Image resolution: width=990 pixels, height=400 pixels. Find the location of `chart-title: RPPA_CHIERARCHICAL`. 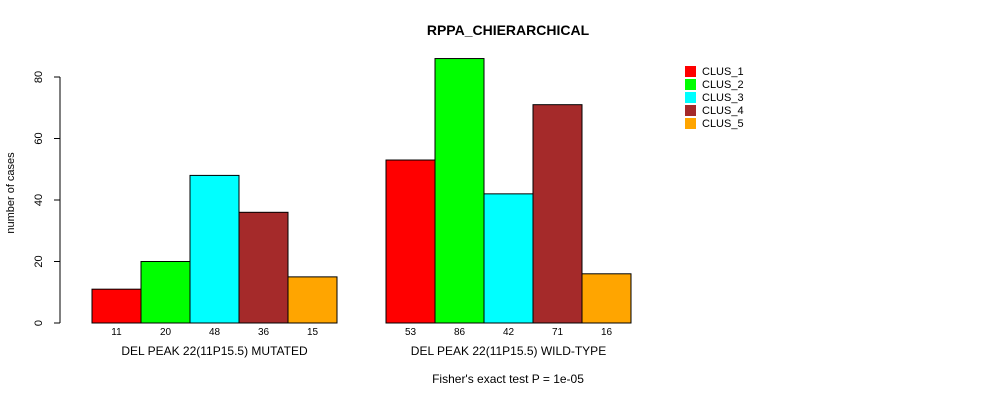

chart-title: RPPA_CHIERARCHICAL is located at coordinates (508, 30).